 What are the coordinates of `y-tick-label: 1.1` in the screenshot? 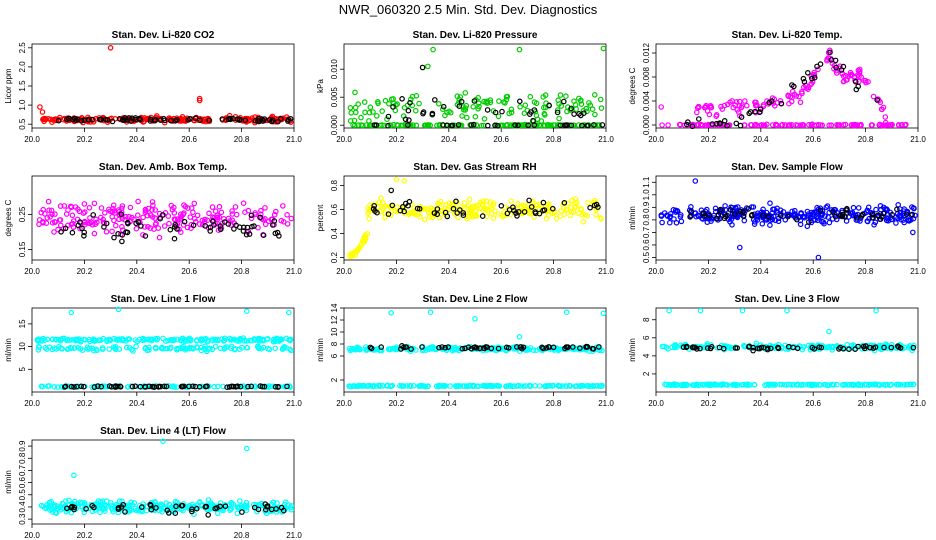 It's located at (646, 182).